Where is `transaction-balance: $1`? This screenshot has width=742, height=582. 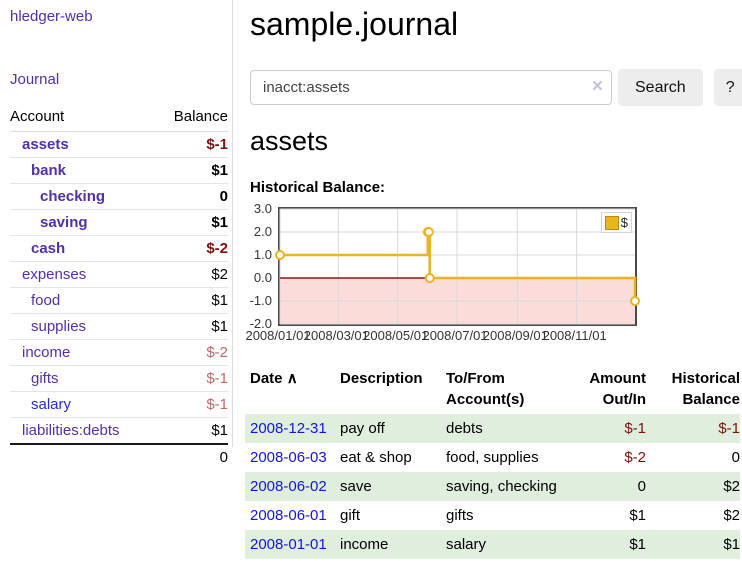 transaction-balance: $1 is located at coordinates (731, 544).